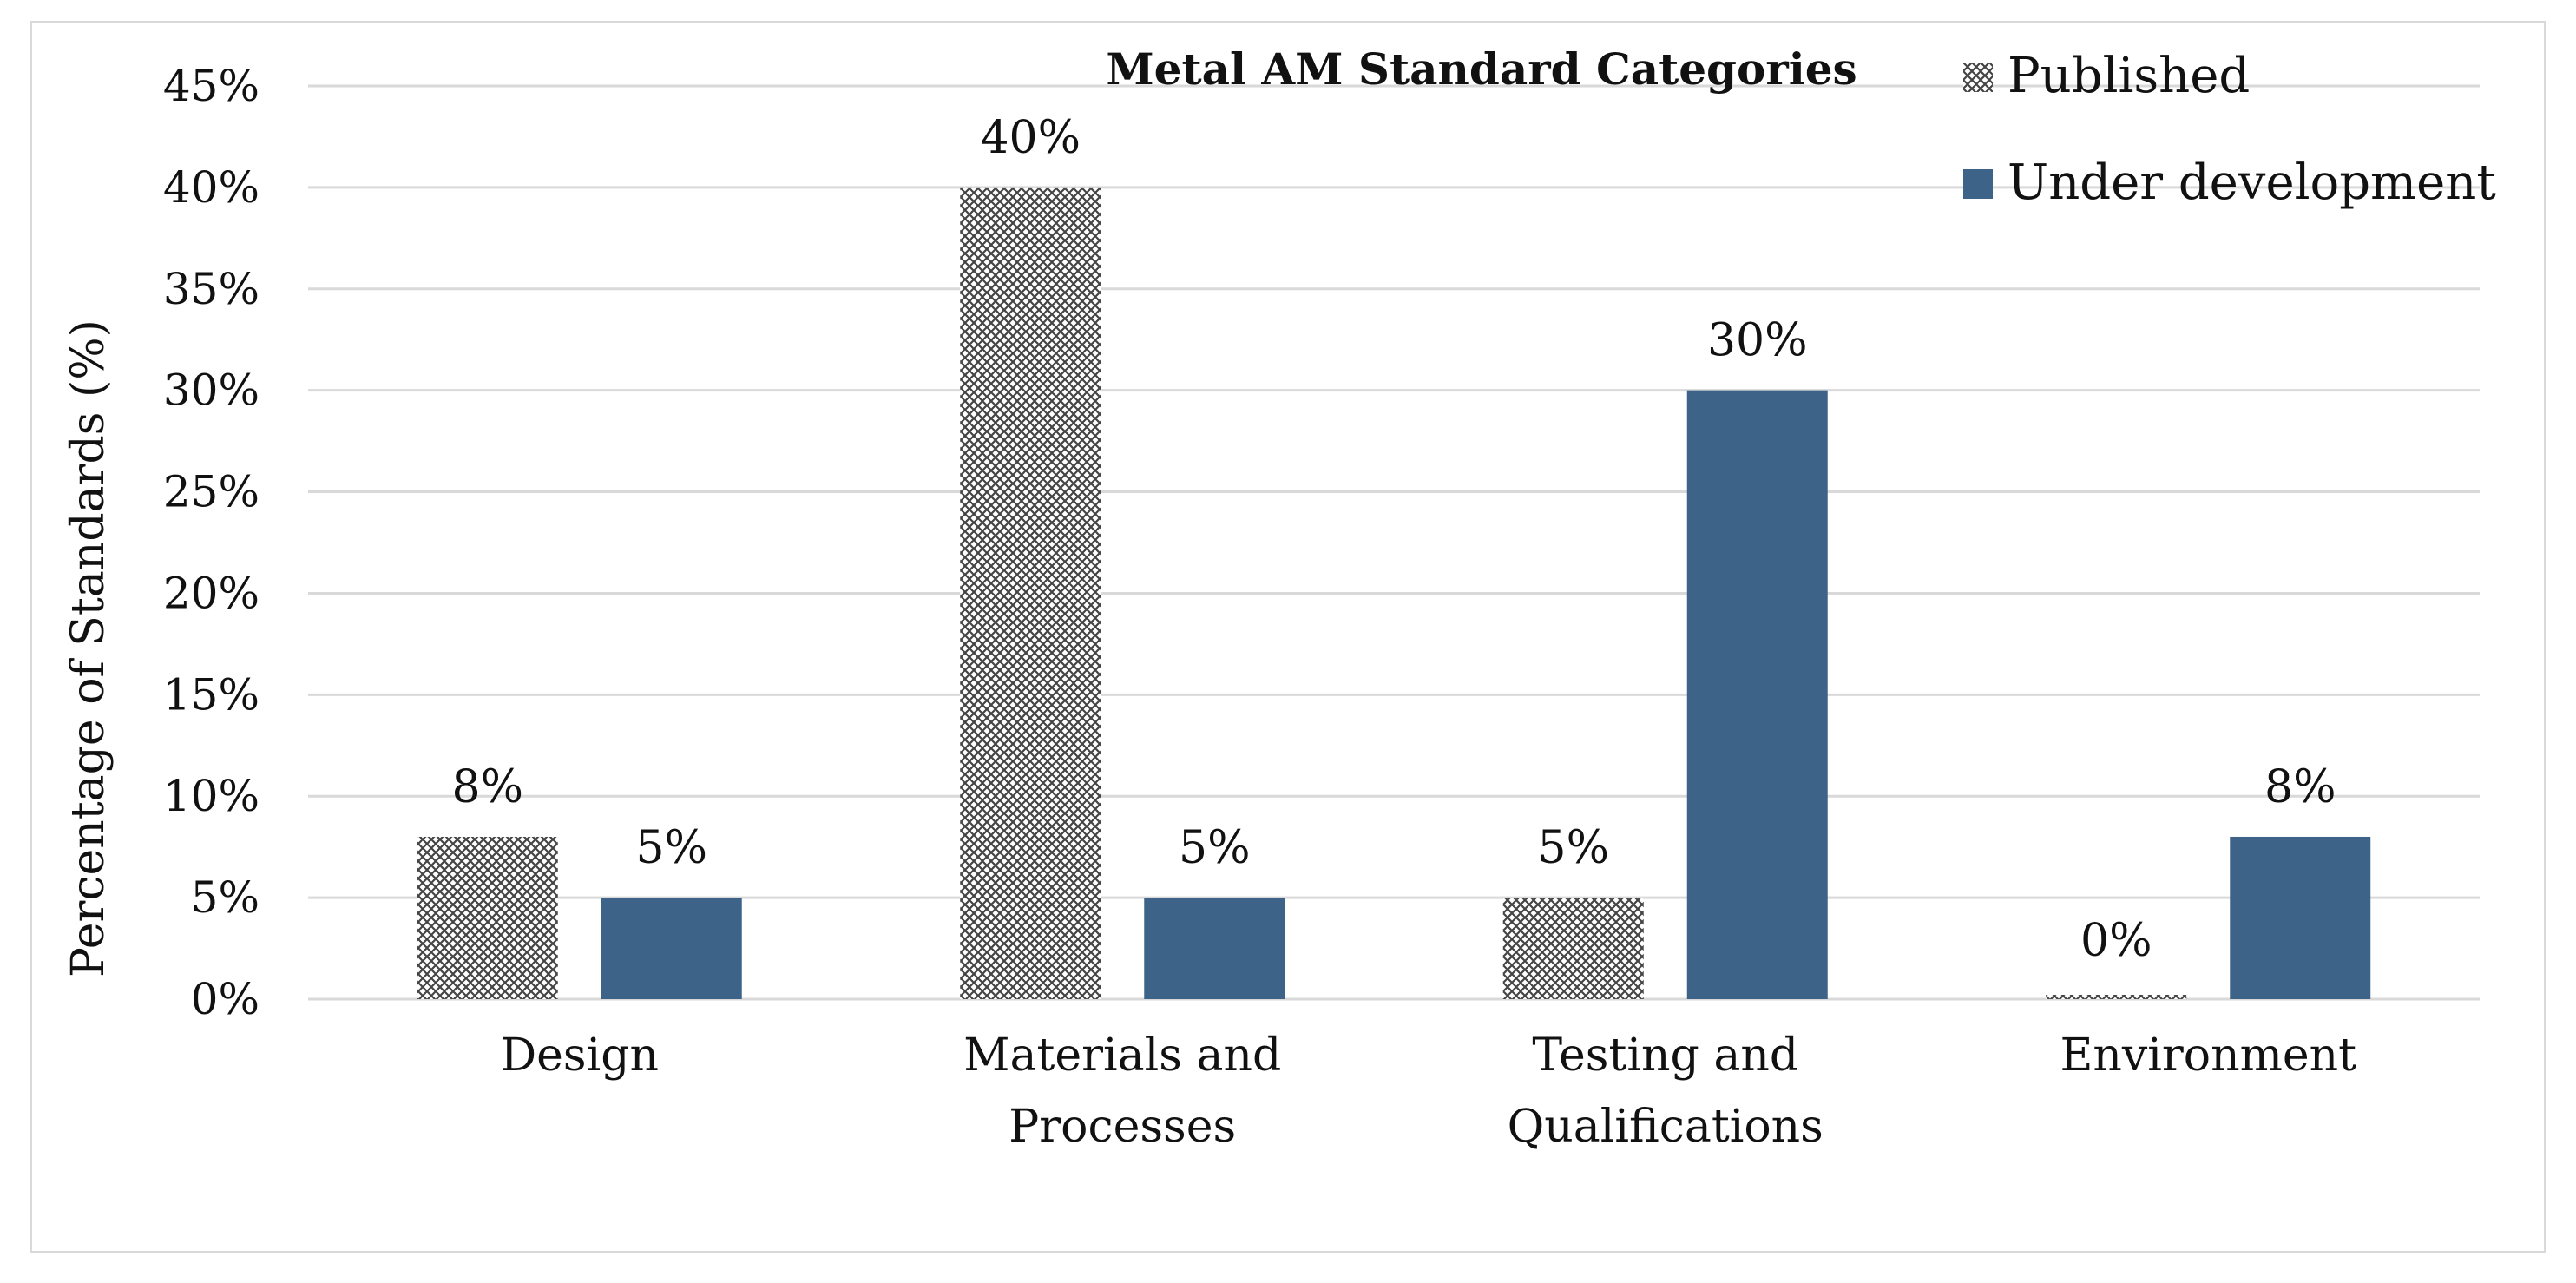  What do you see at coordinates (1978, 184) in the screenshot?
I see `legend-swatch-under-development` at bounding box center [1978, 184].